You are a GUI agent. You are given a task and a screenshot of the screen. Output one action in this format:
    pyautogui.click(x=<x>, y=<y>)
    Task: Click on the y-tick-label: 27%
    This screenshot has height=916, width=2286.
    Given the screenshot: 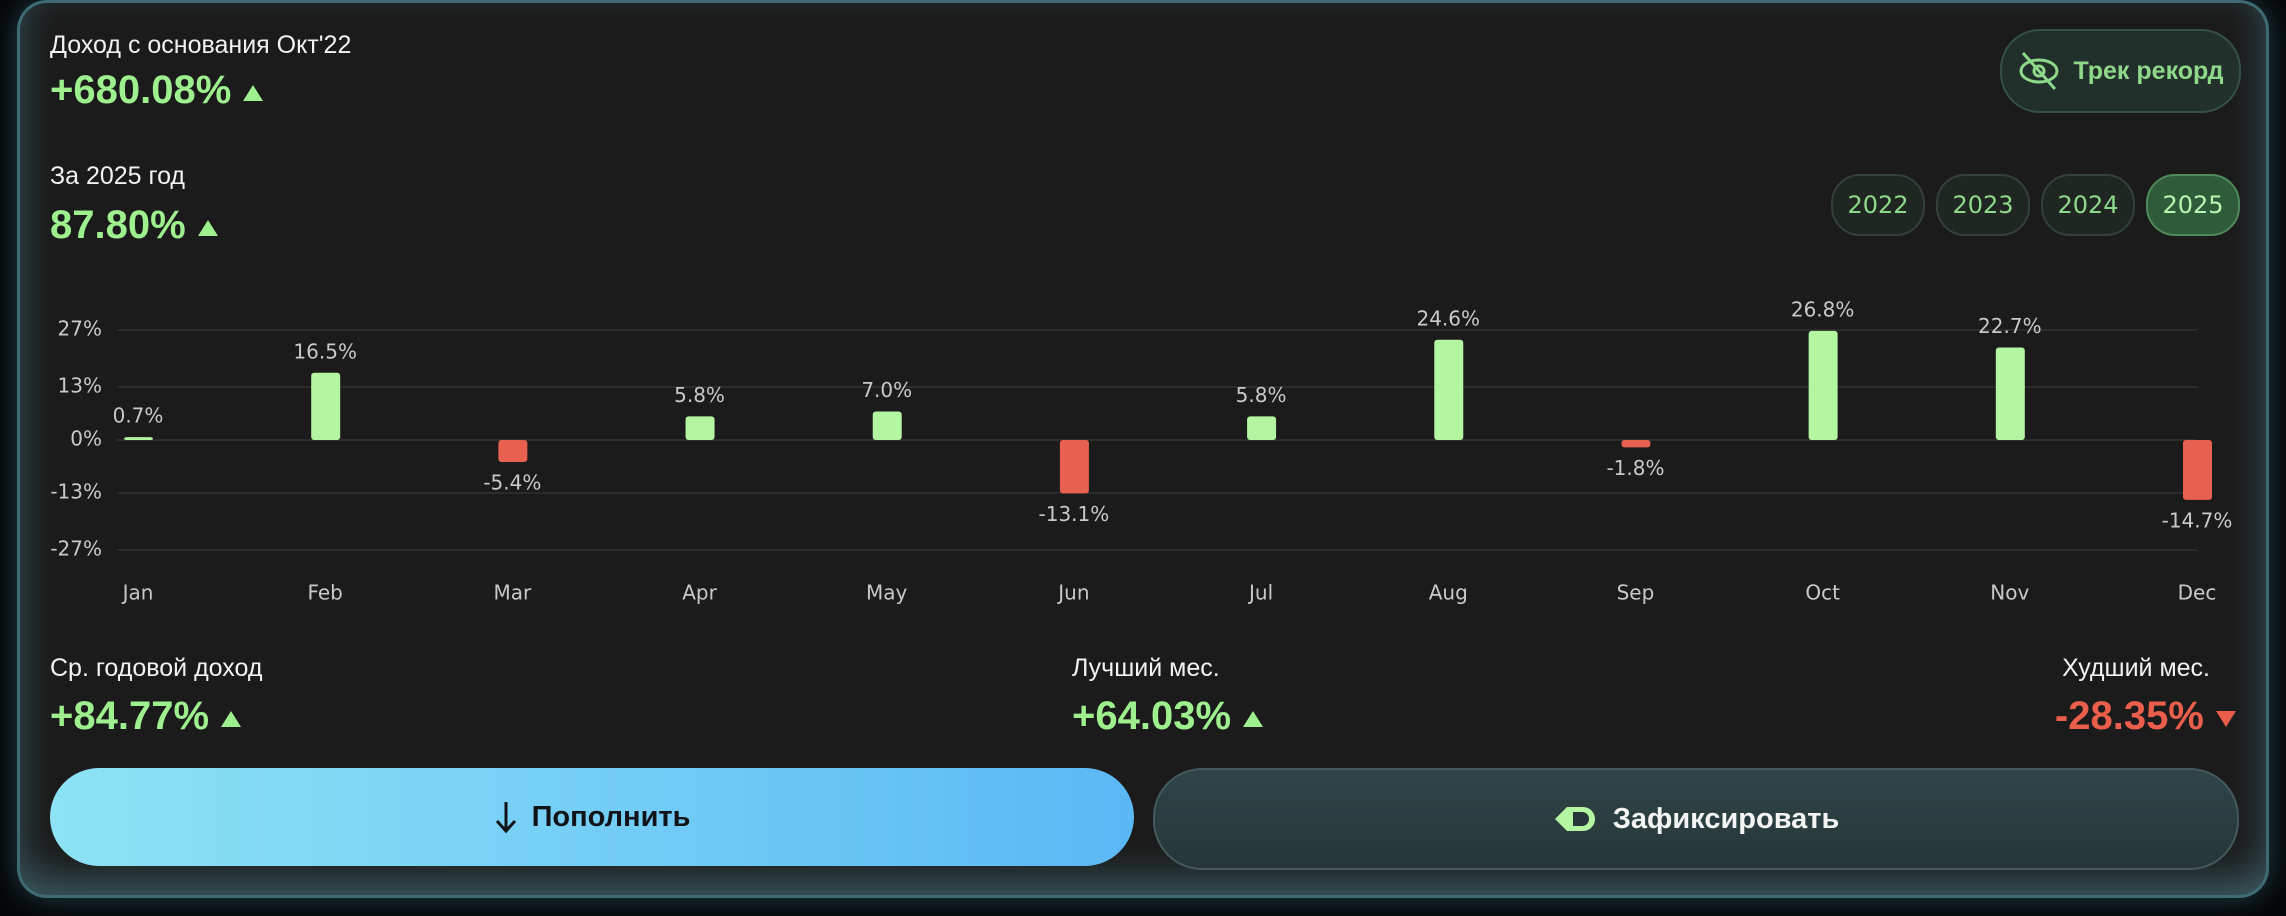 What is the action you would take?
    pyautogui.click(x=80, y=329)
    